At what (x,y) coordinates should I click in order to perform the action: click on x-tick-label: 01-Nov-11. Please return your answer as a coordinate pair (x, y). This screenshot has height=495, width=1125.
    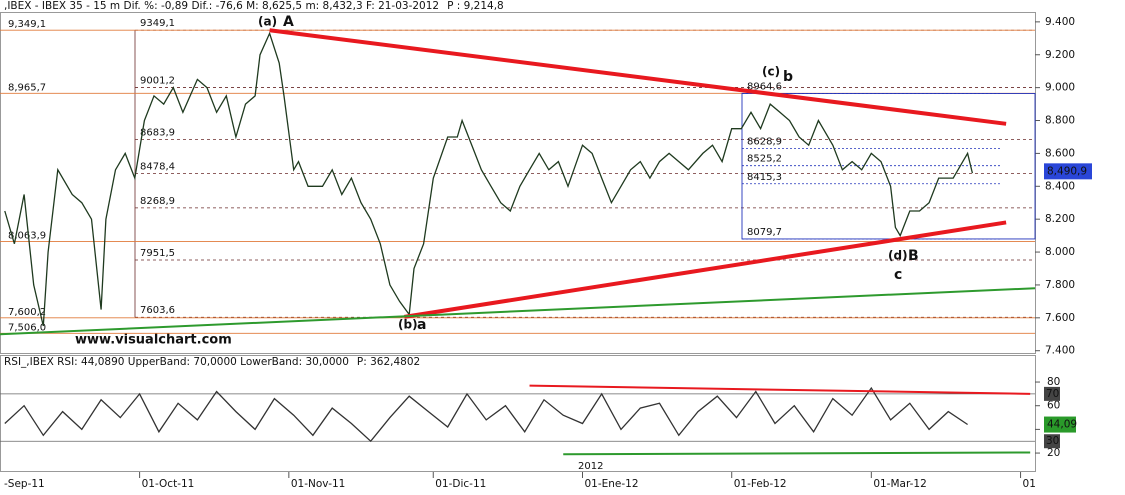
    Looking at the image, I should click on (318, 484).